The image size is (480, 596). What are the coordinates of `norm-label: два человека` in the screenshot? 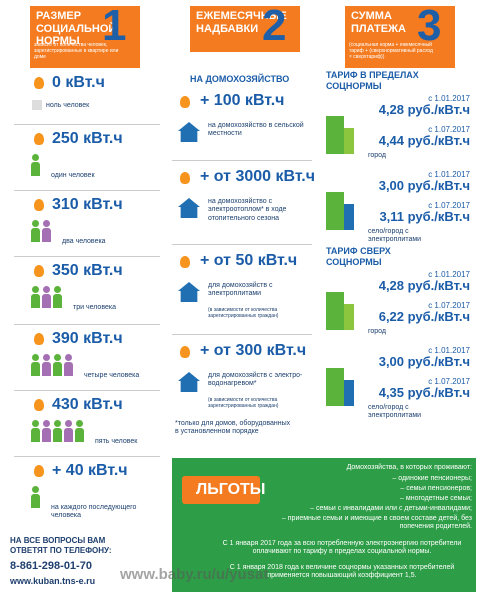 It's located at (84, 241).